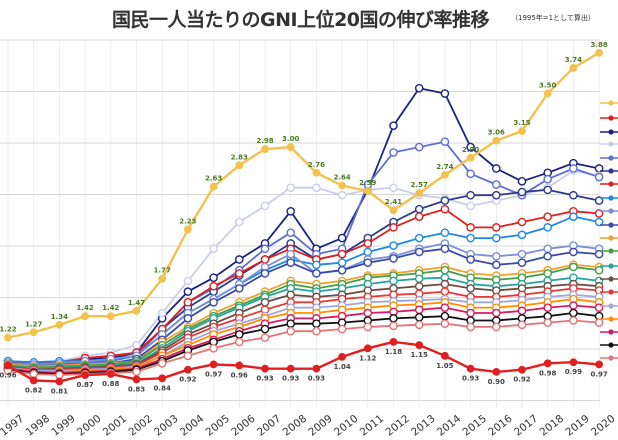 This screenshot has height=440, width=618. Describe the element at coordinates (470, 150) in the screenshot. I see `data-label-series-1: 2.90` at that location.